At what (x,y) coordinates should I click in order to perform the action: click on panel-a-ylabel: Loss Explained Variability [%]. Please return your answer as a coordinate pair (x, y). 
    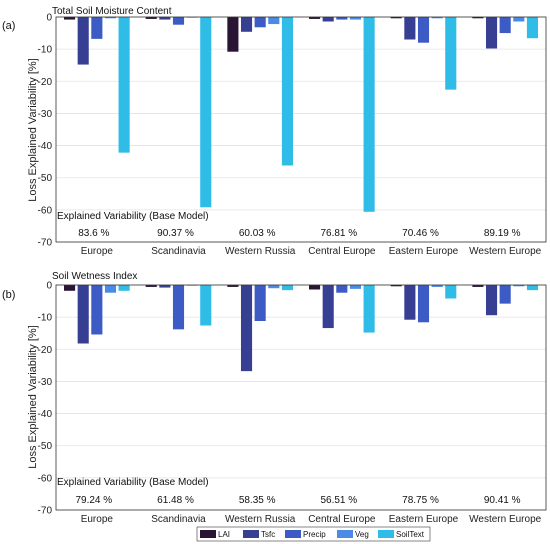
    Looking at the image, I should click on (33, 129).